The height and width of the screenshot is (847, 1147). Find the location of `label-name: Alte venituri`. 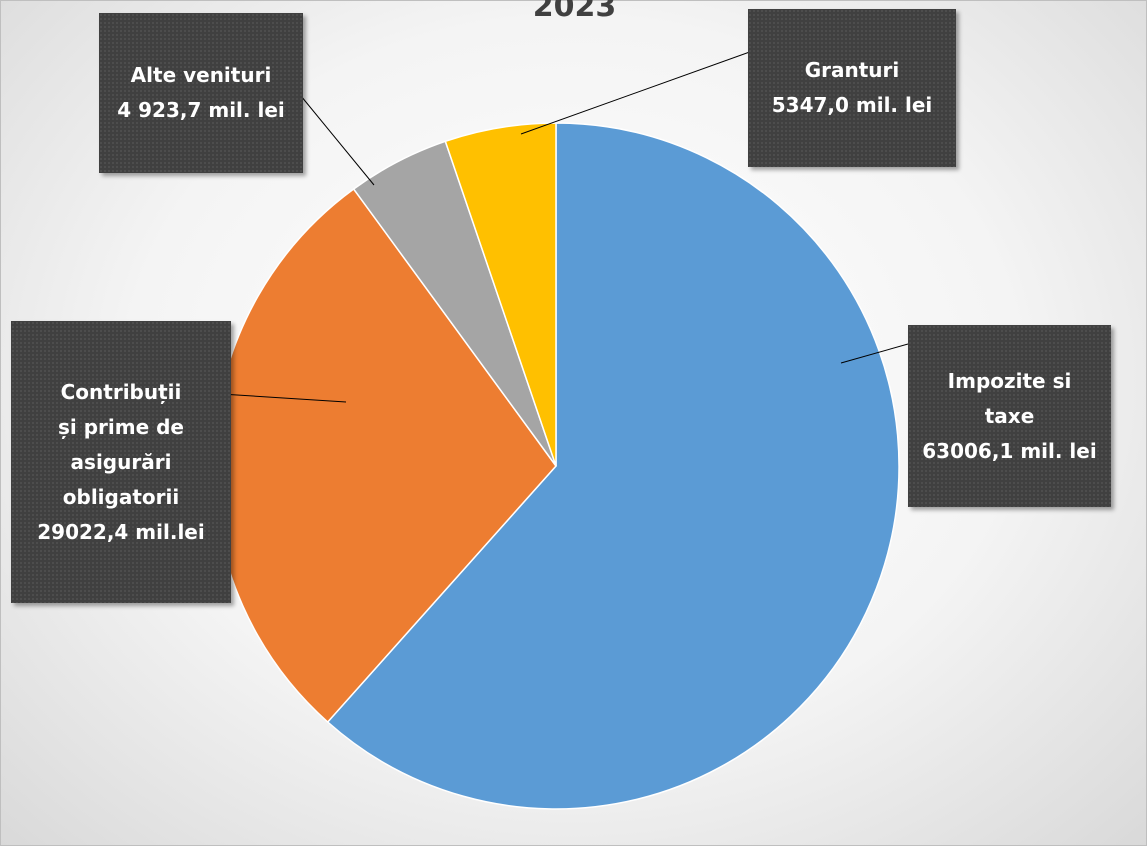

label-name: Alte venituri is located at coordinates (201, 75).